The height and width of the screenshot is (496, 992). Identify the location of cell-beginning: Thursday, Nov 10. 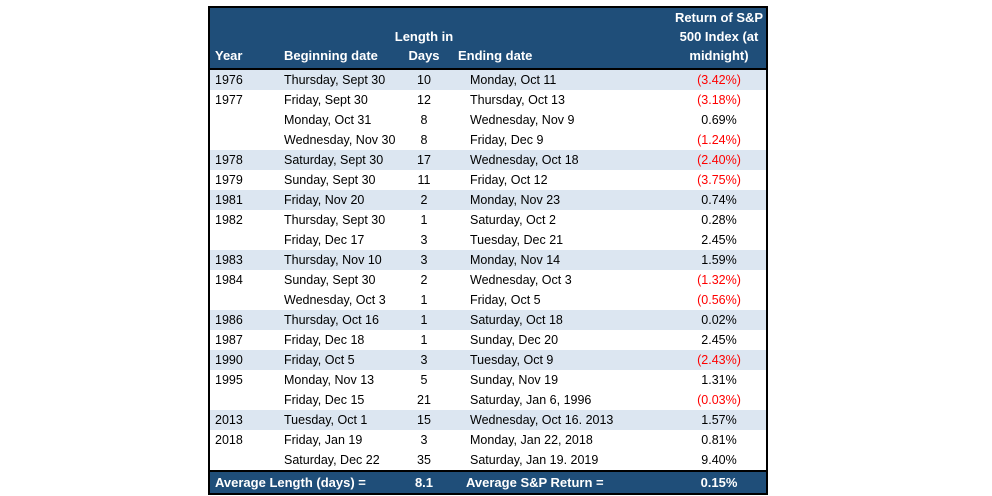
(333, 260).